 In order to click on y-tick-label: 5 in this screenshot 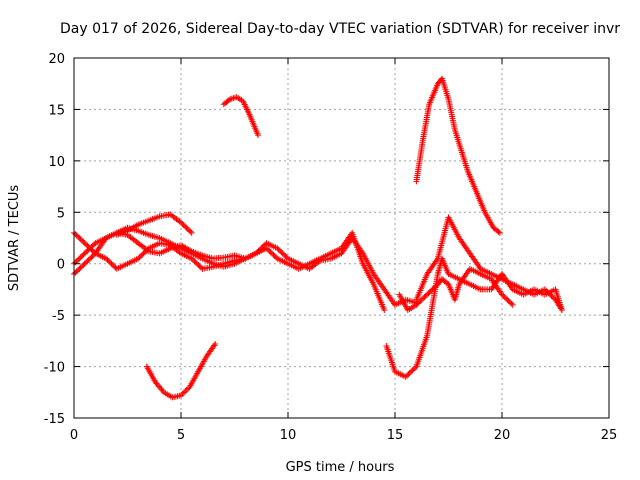, I will do `click(61, 213)`.